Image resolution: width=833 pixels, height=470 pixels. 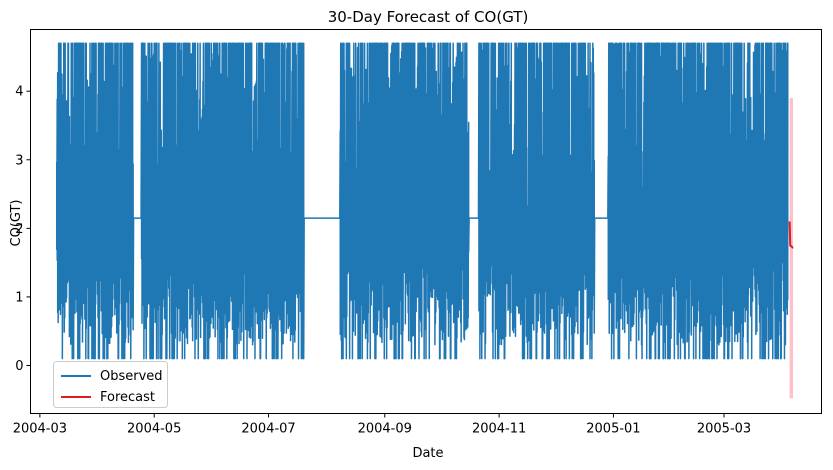 I want to click on y-tick-label: 4, so click(x=19, y=92).